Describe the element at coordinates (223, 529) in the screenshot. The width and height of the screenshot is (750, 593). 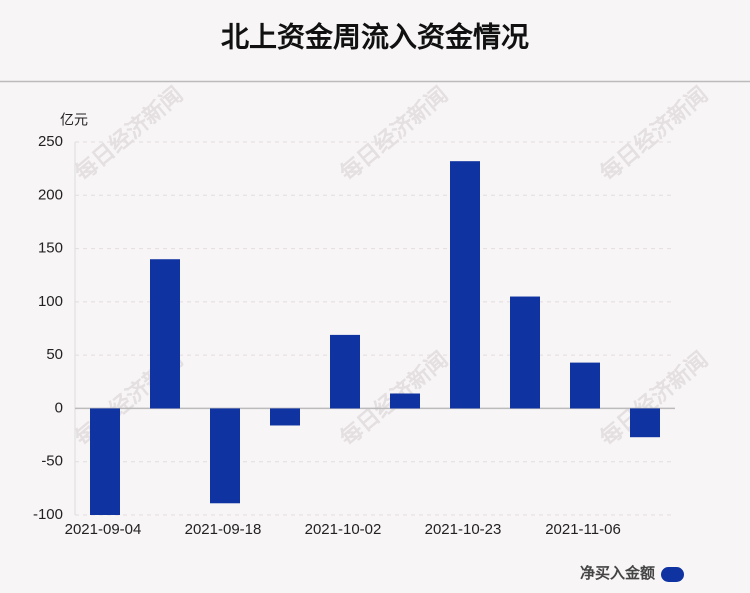
I see `x-tick-label: 2021-09-18` at that location.